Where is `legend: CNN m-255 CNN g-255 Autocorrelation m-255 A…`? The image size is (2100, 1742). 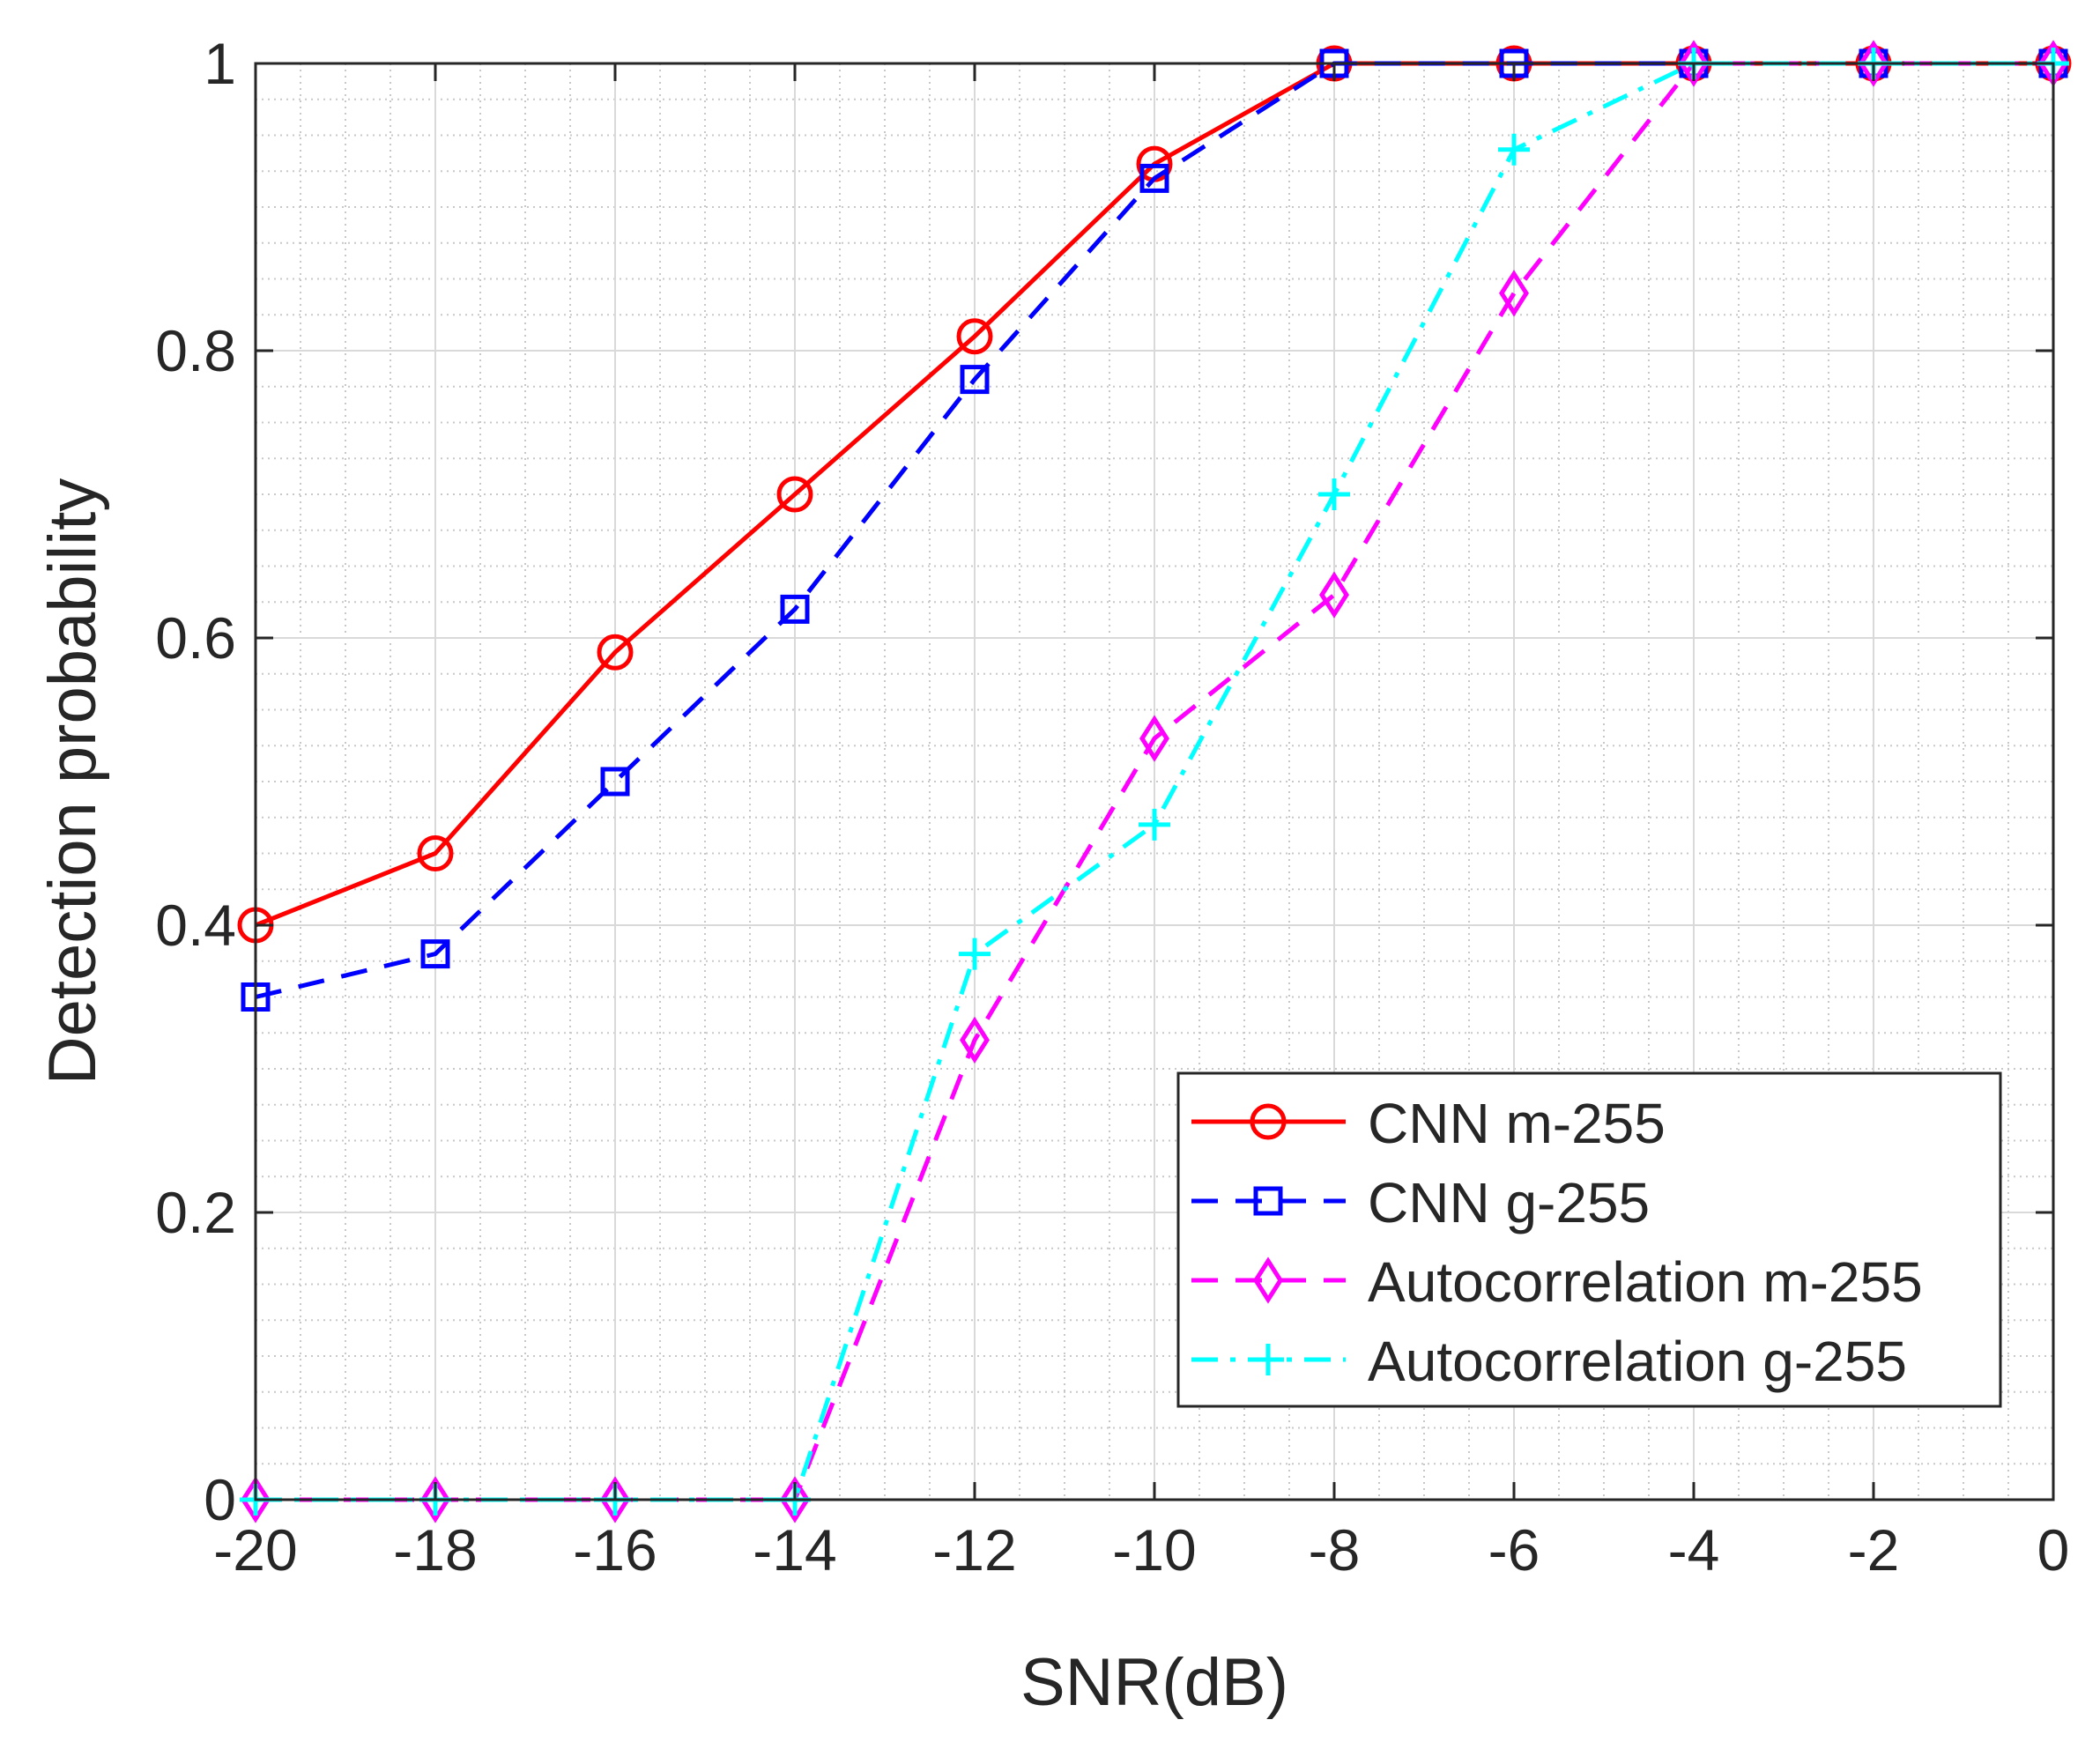 legend: CNN m-255 CNN g-255 Autocorrelation m-255 A… is located at coordinates (1589, 1239).